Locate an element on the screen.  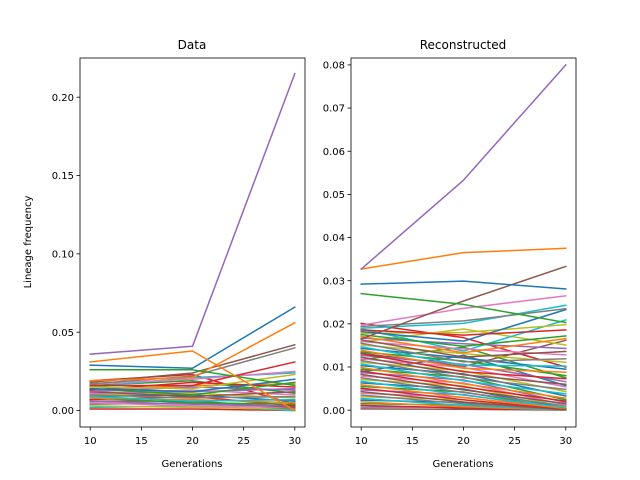
reconstructed-y-tick-label-2: 0.02 is located at coordinates (334, 324).